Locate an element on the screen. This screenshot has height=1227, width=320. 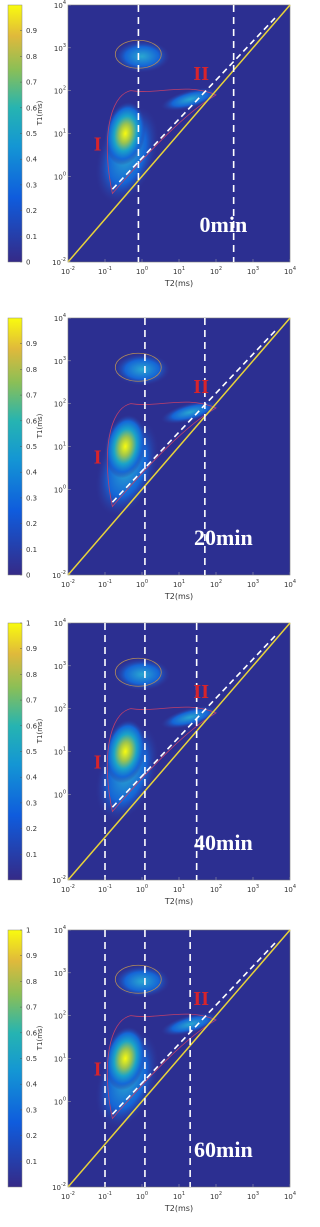
x-tick-label: 10⁴ is located at coordinates (290, 271).